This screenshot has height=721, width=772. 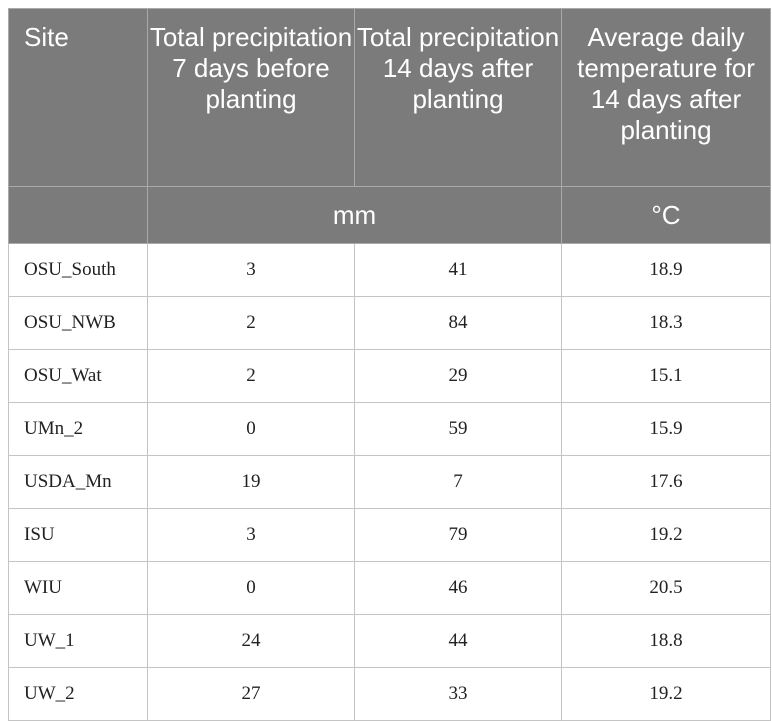 What do you see at coordinates (251, 641) in the screenshot?
I see `cell-precip-before: 24` at bounding box center [251, 641].